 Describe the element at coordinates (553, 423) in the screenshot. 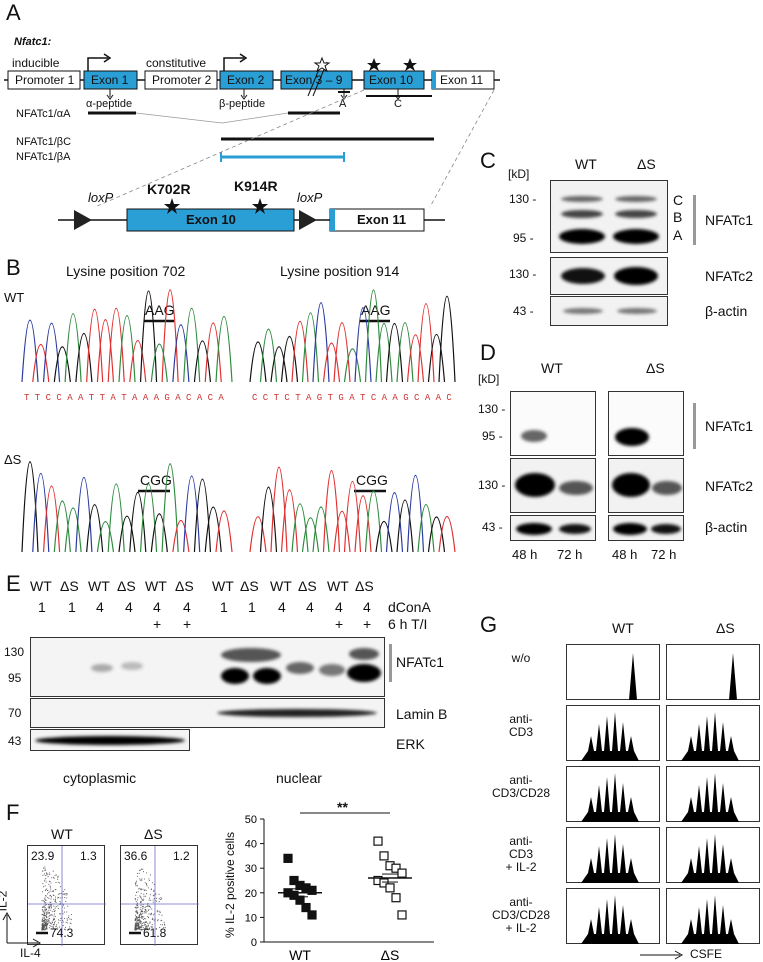

I see `blot-d-wt-nfatc1` at that location.